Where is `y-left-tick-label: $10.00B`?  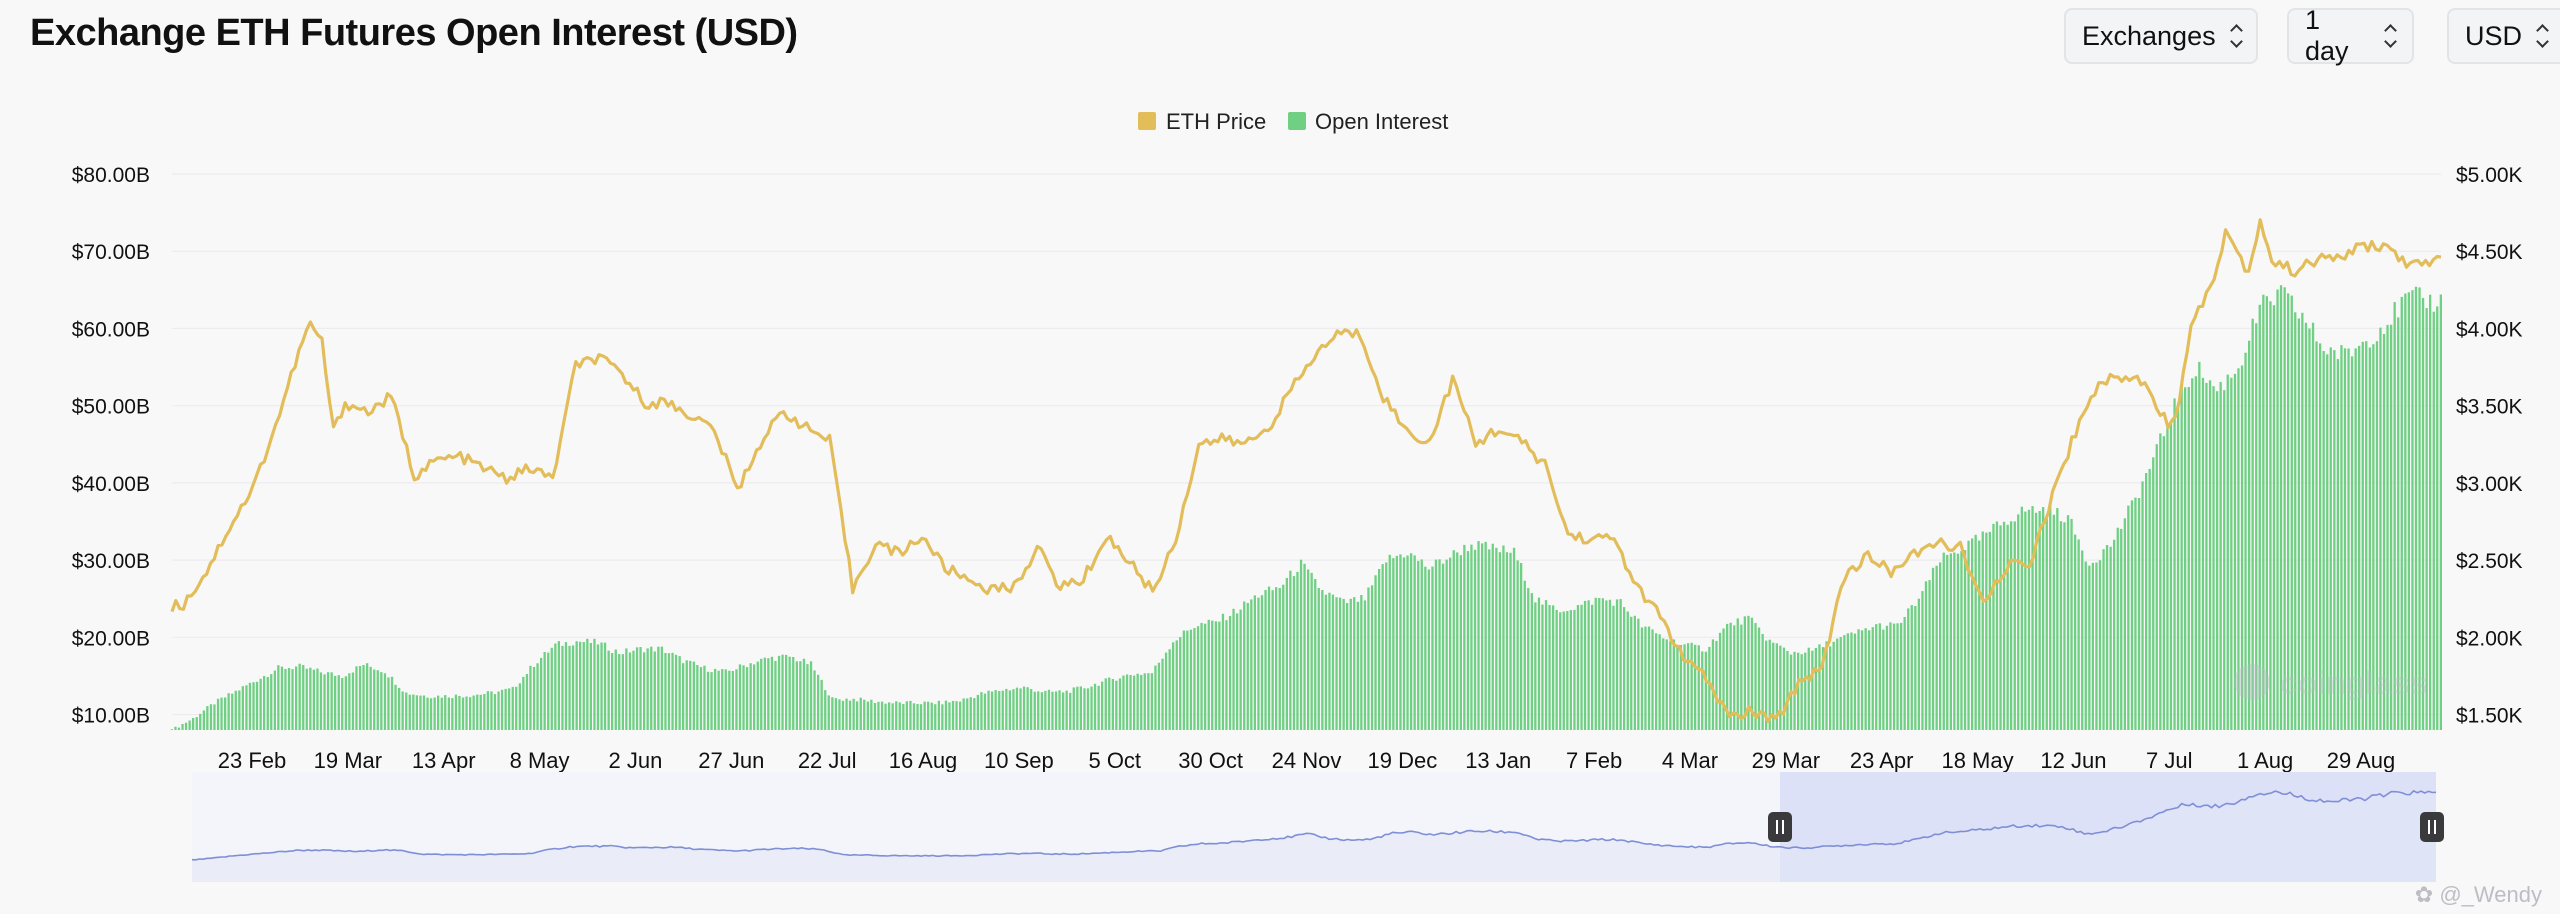 y-left-tick-label: $10.00B is located at coordinates (111, 716).